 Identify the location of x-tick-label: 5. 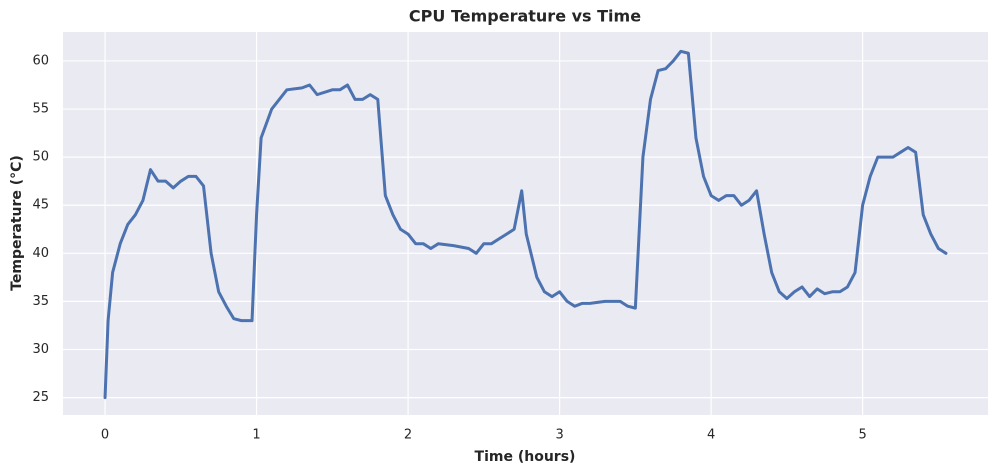
(862, 435).